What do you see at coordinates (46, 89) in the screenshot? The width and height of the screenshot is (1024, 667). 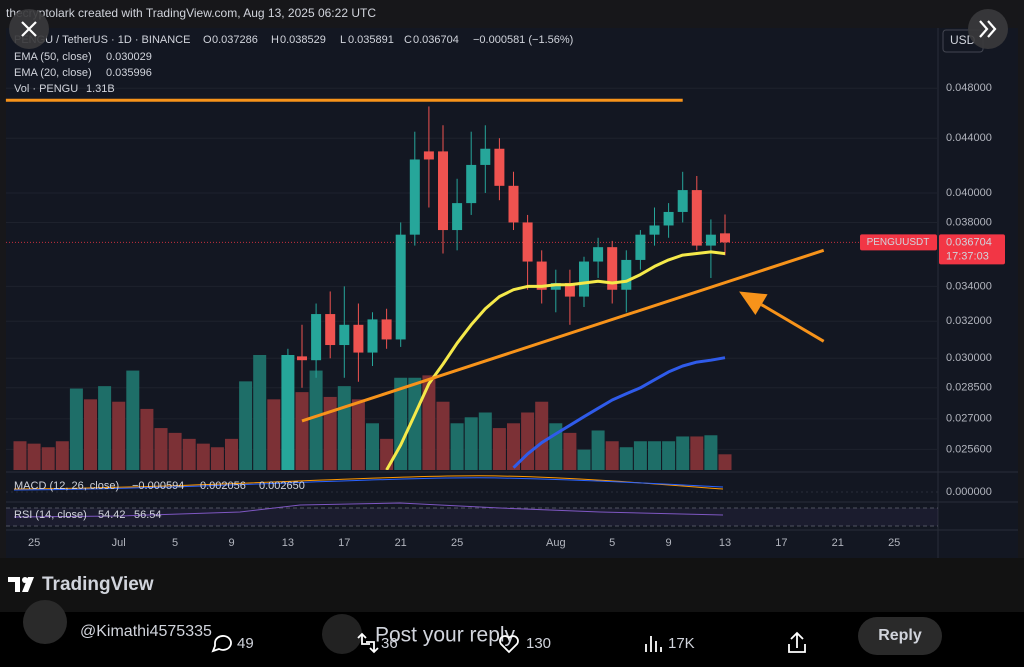 I see `legend-name: Vol · PENGU` at bounding box center [46, 89].